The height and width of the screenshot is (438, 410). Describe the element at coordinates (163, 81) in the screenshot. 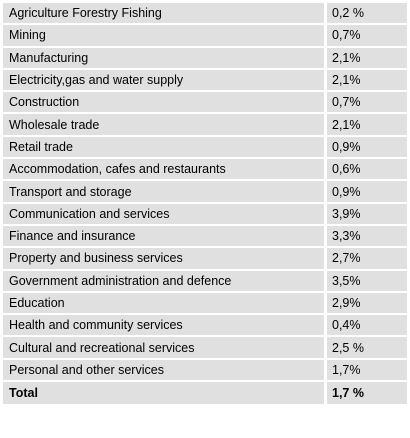

I see `sector-cell: Electricity,gas and water supply` at that location.